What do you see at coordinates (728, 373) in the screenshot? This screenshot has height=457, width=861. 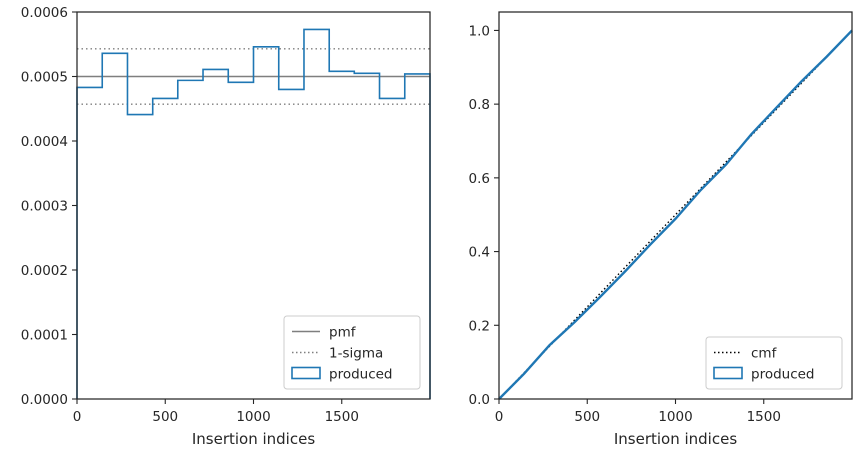 I see `right-legend-handle-produced` at bounding box center [728, 373].